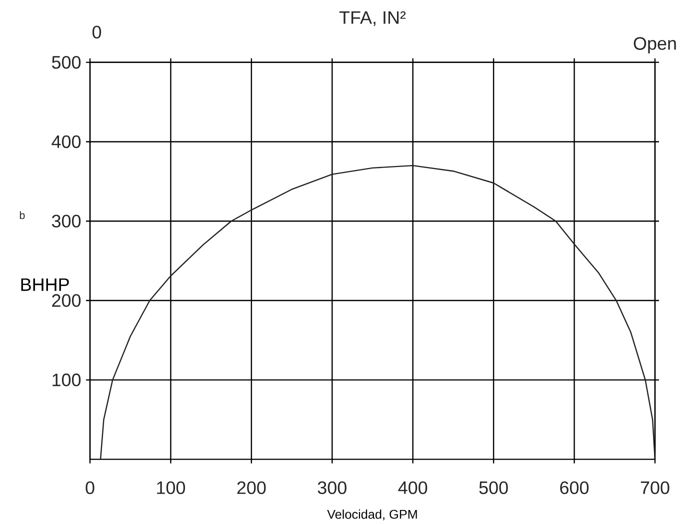 The image size is (682, 524). I want to click on x-tick-label: 600, so click(574, 487).